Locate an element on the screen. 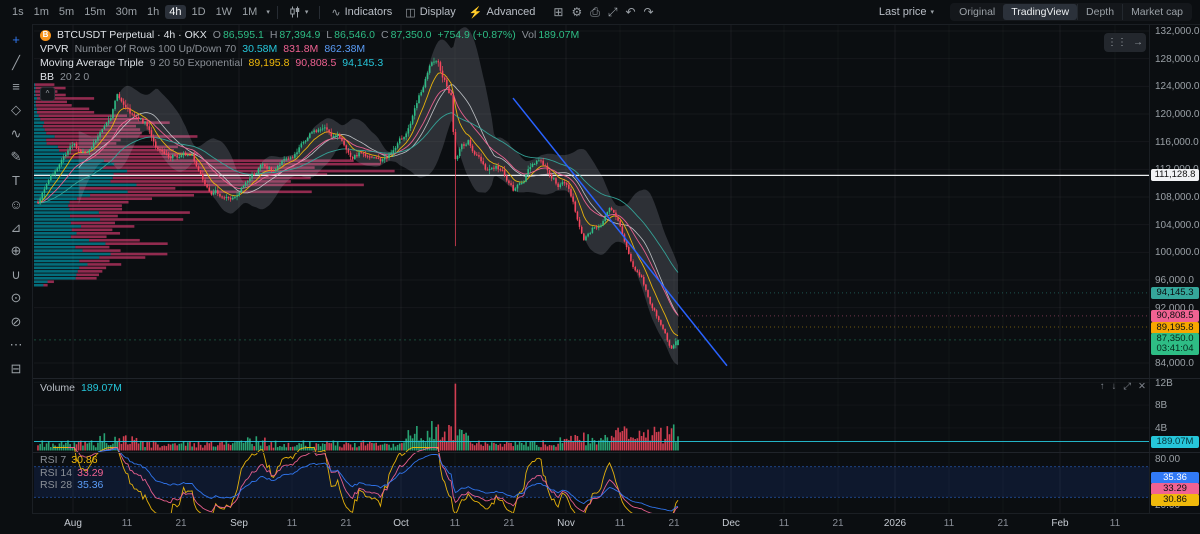 The height and width of the screenshot is (534, 1200). volume-legend: Volume 189.07M is located at coordinates (81, 388).